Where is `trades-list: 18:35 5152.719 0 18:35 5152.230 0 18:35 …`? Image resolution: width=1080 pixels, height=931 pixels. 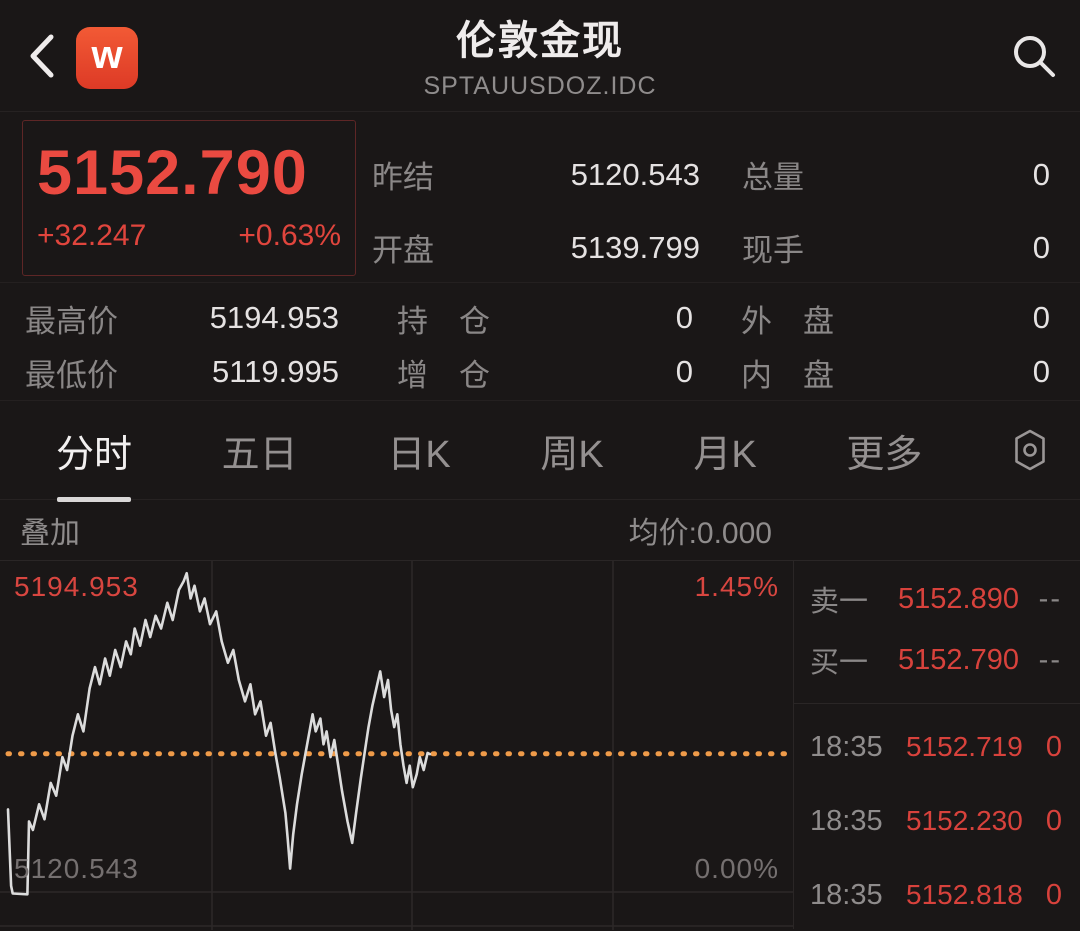 trades-list: 18:35 5152.719 0 18:35 5152.230 0 18:35 … is located at coordinates (936, 821).